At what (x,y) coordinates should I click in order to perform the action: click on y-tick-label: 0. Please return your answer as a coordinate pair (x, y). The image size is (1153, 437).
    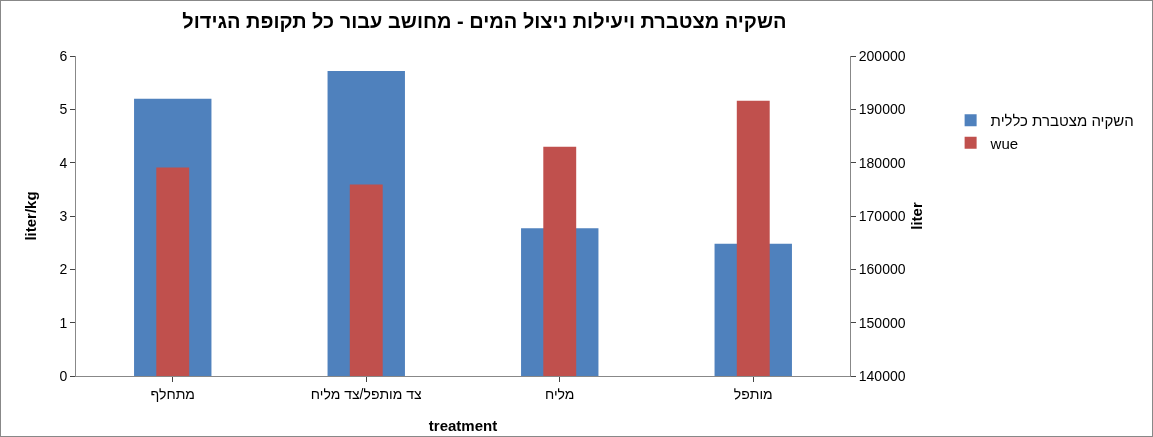
    Looking at the image, I should click on (63, 375).